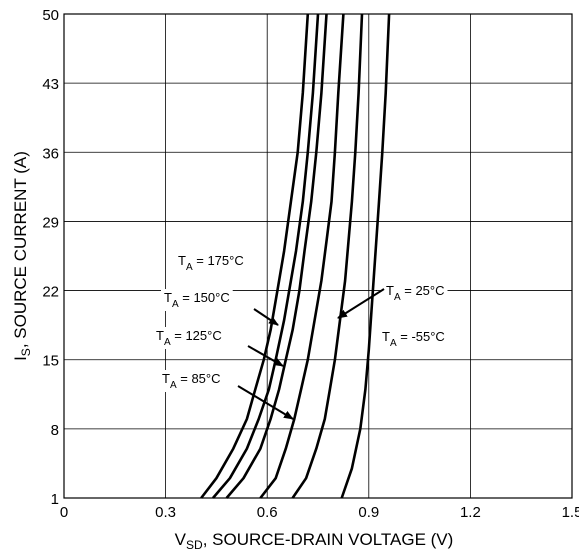  What do you see at coordinates (368, 512) in the screenshot?
I see `x-tick-label: 0.9` at bounding box center [368, 512].